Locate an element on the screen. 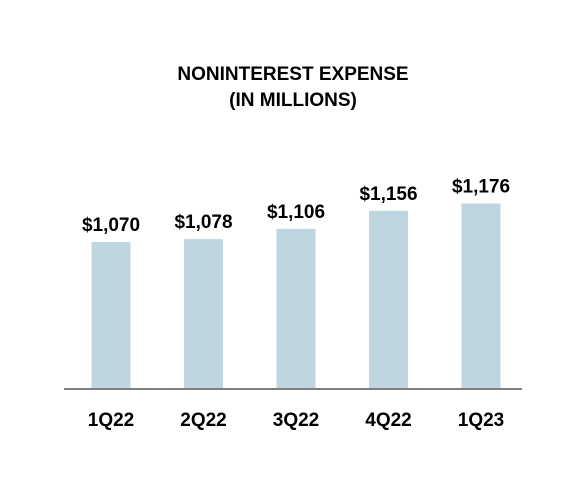 The image size is (586, 492). bar-4q22 is located at coordinates (388, 299).